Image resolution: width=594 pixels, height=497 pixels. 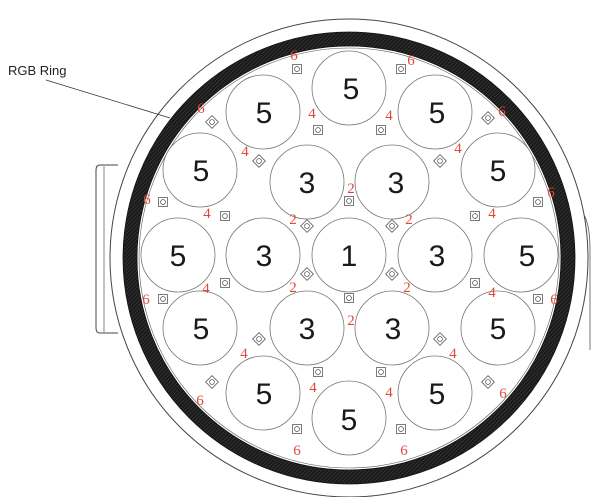 What do you see at coordinates (106, 249) in the screenshot?
I see `side-bracket` at bounding box center [106, 249].